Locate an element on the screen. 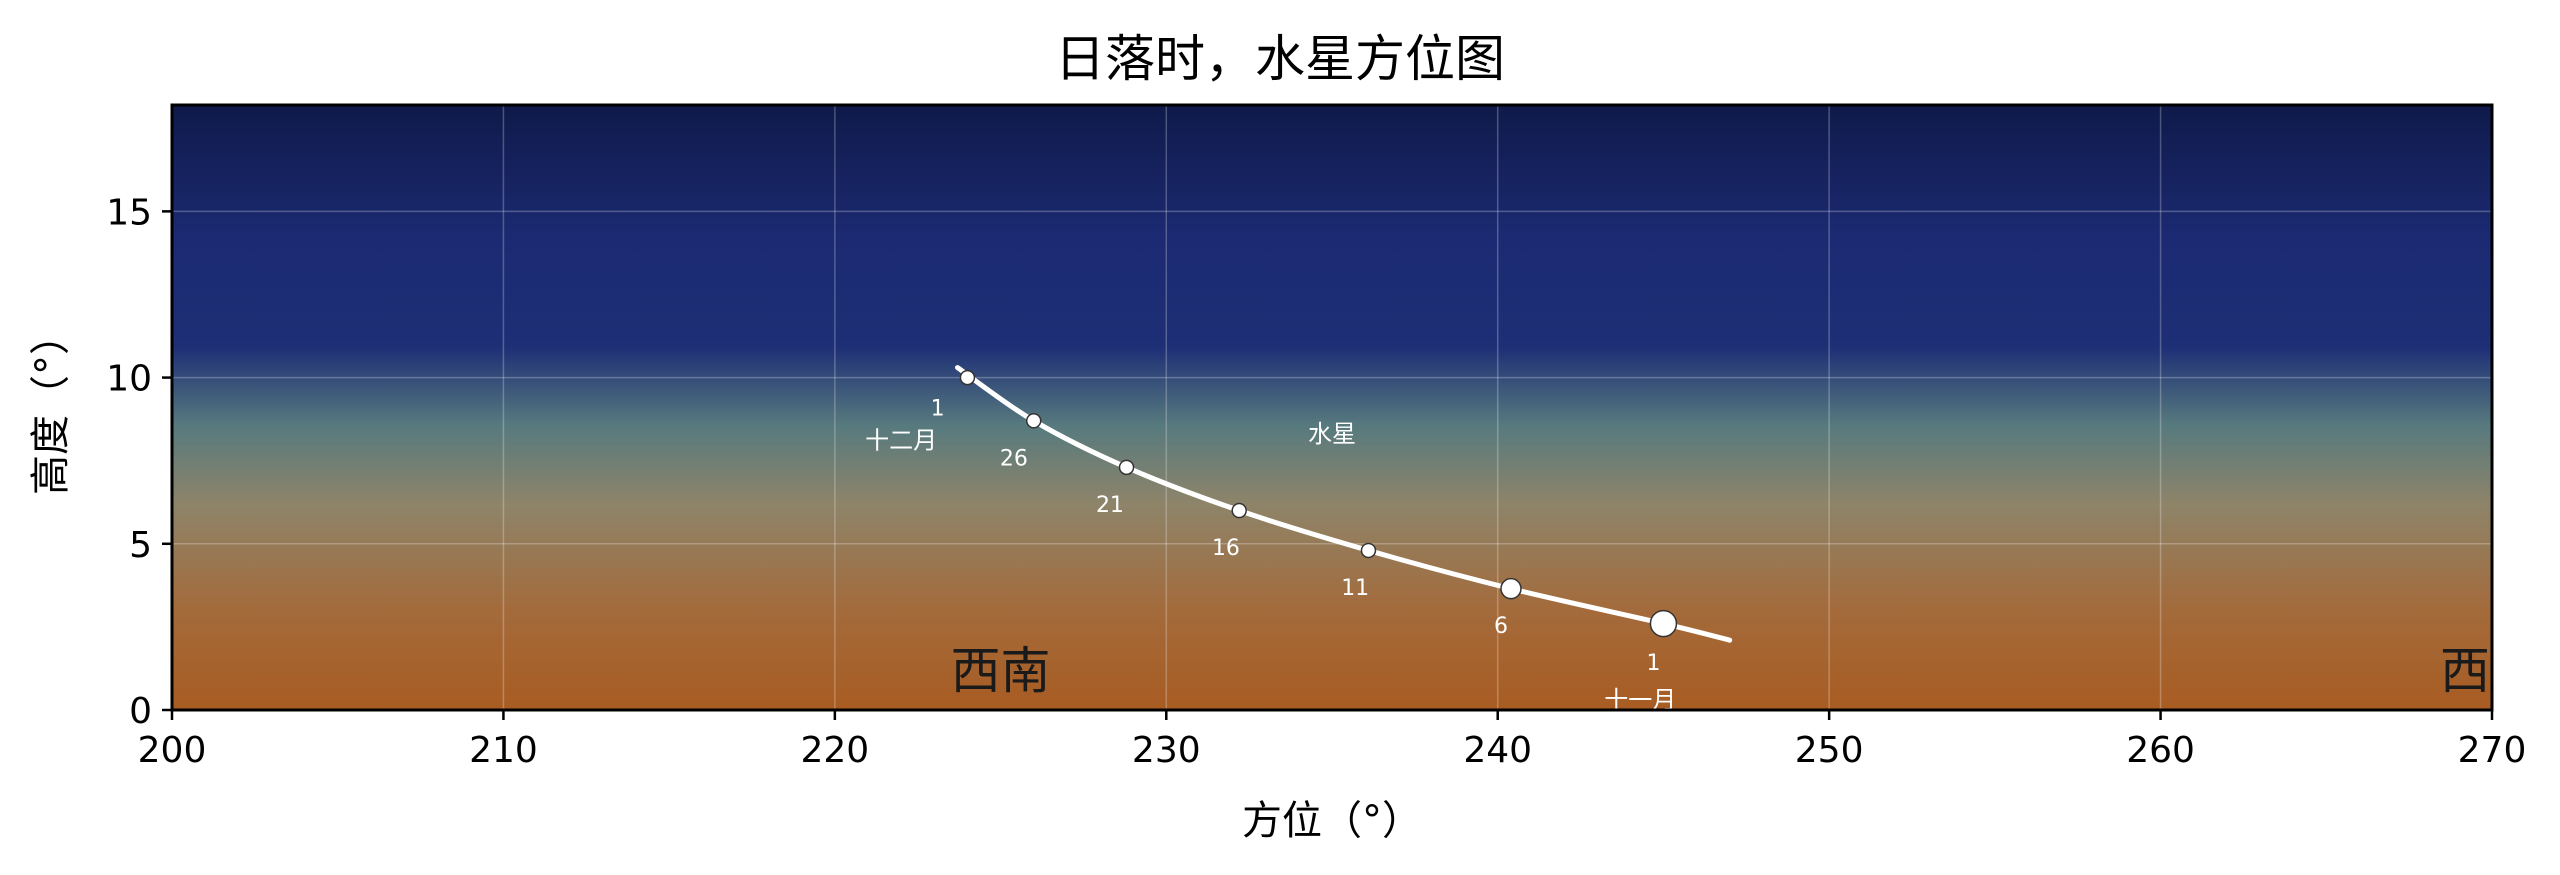 This screenshot has width=2560, height=875. day-label: 21 is located at coordinates (1110, 505).